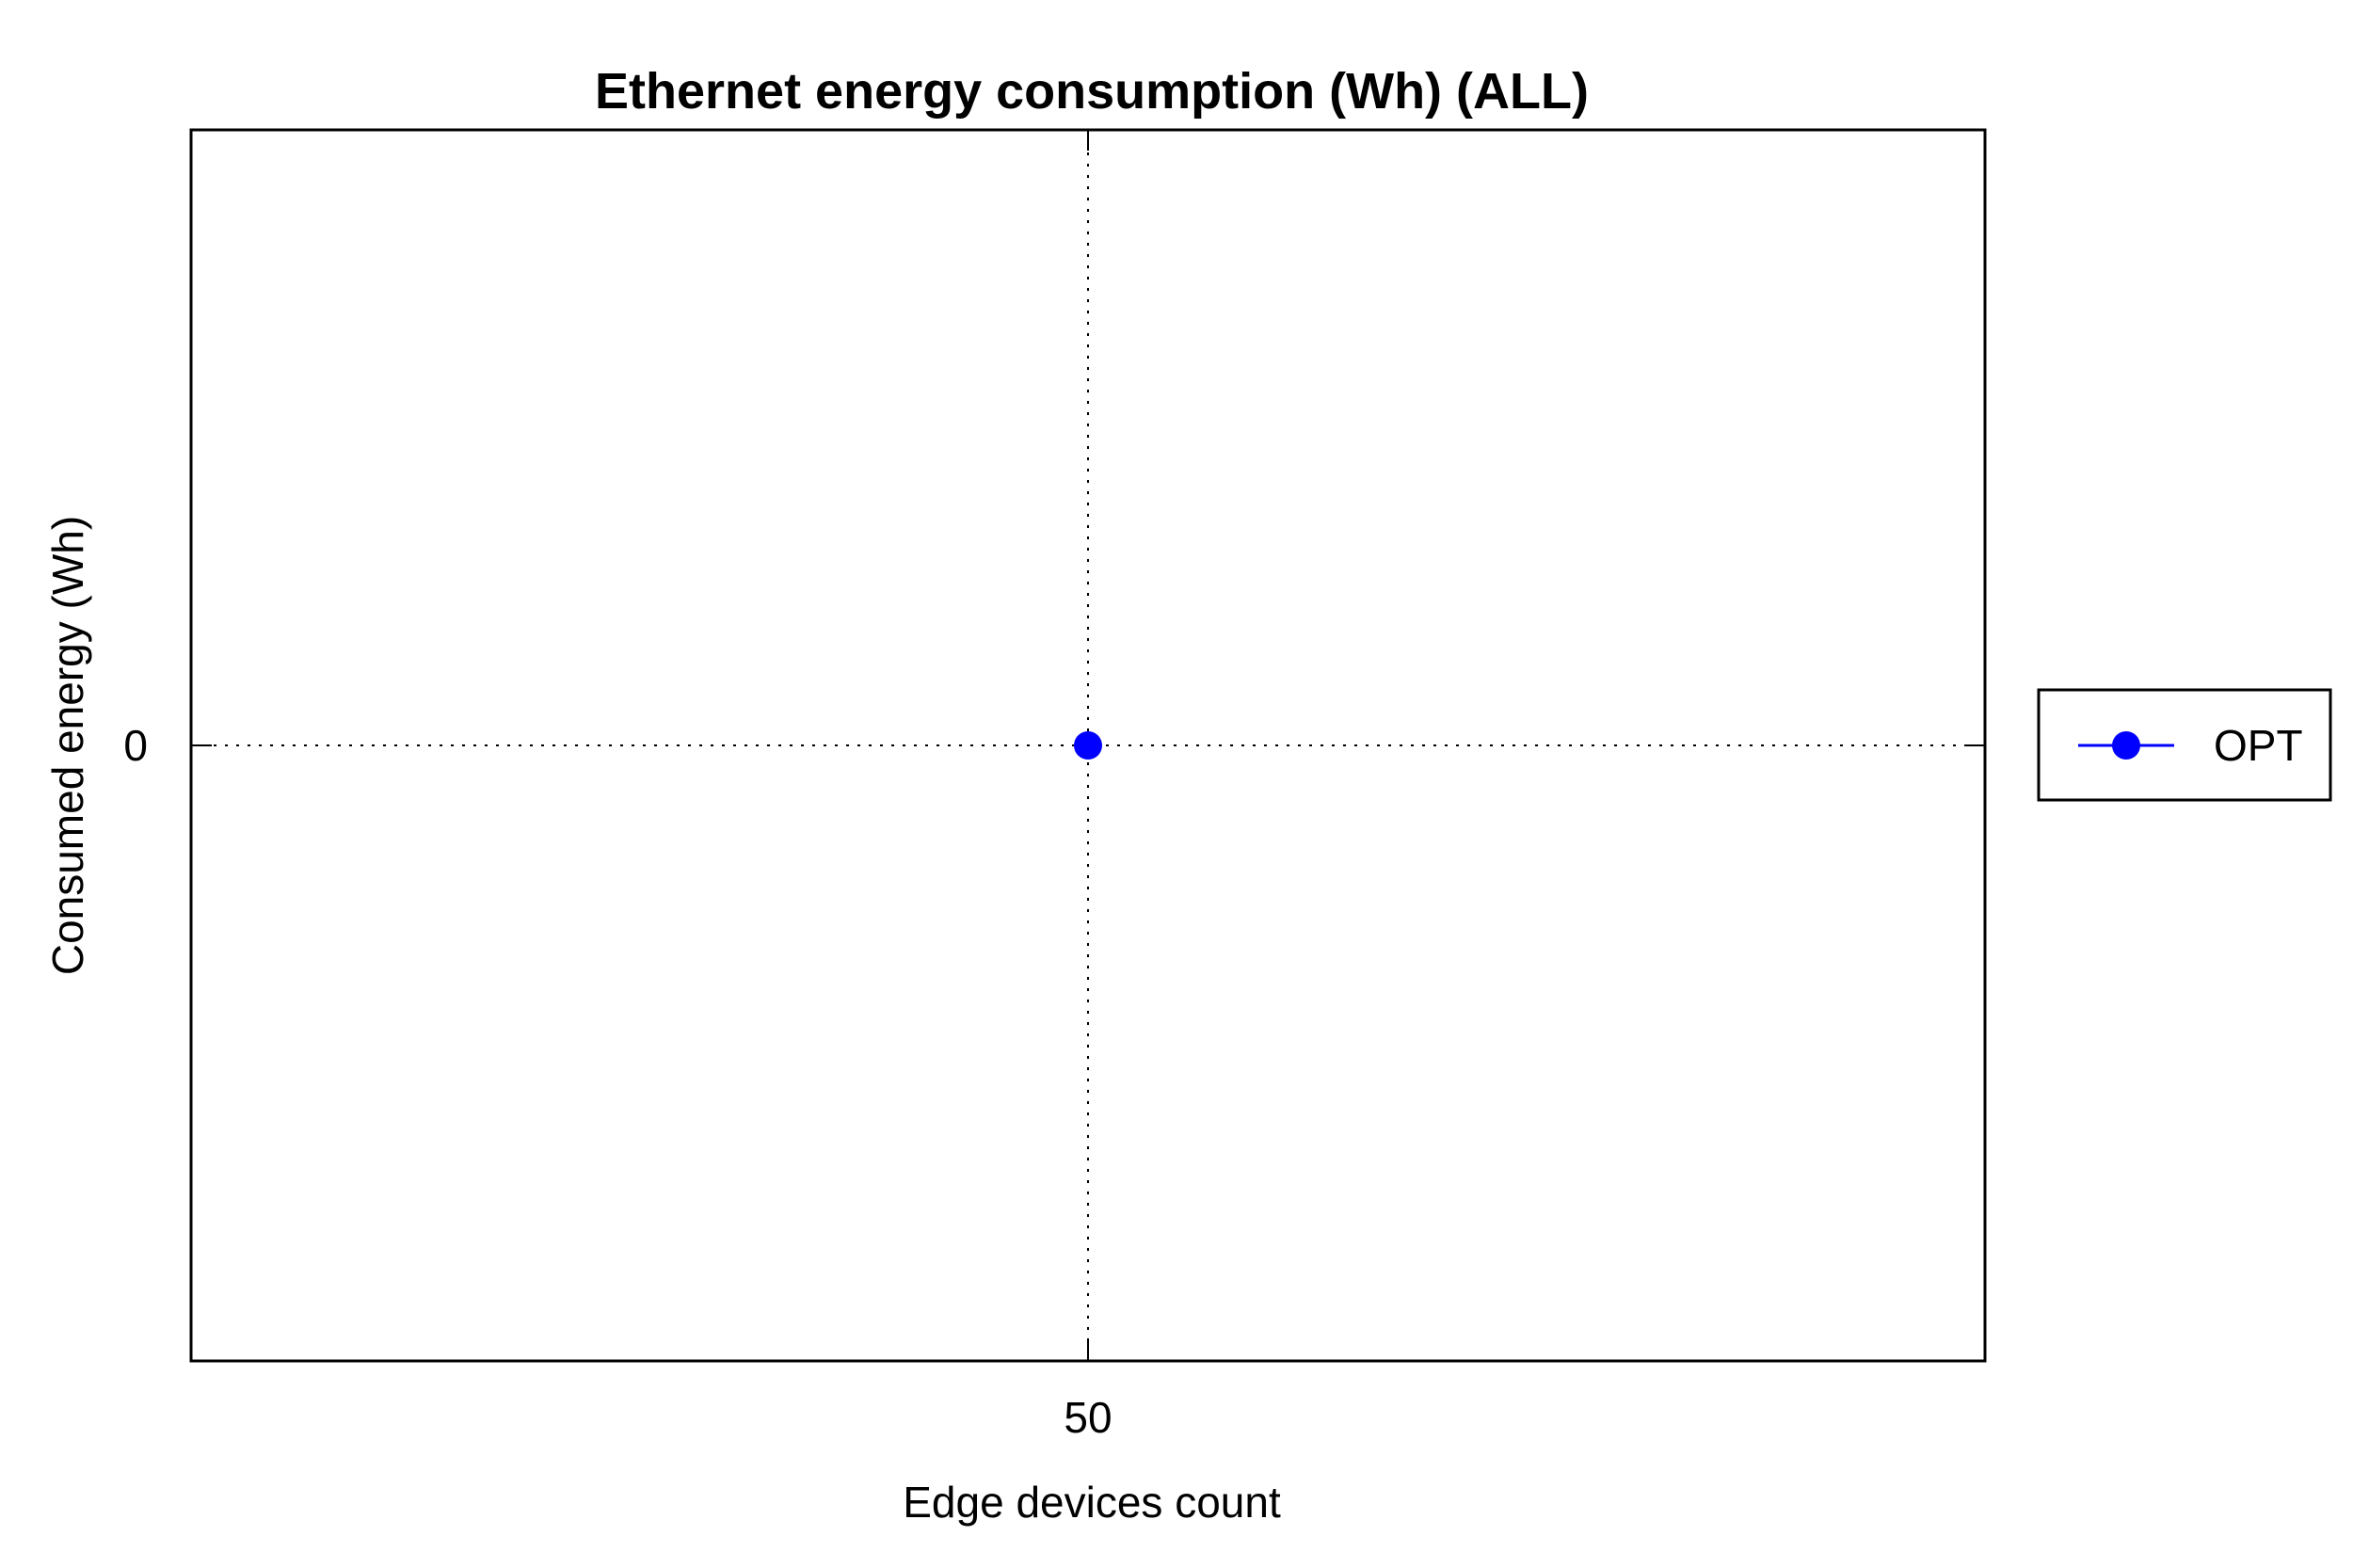 The image size is (2353, 1568). I want to click on x-axis-label: Edge devices count, so click(1092, 1502).